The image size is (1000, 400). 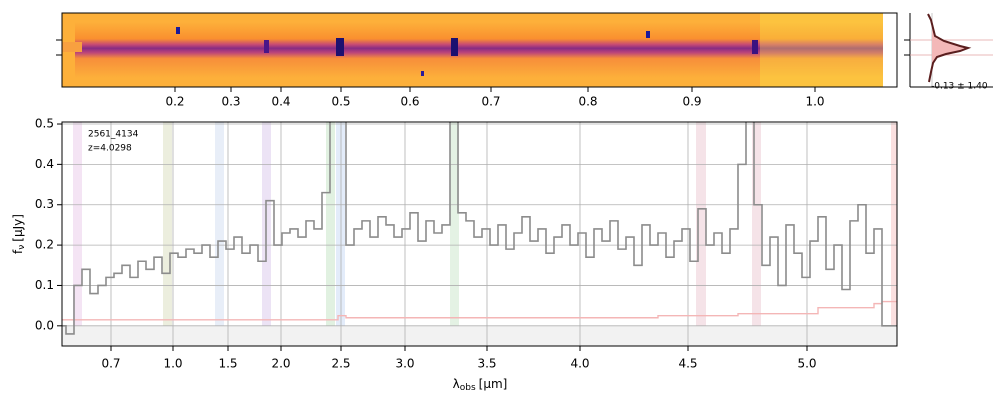 I want to click on x-tick-label: 3.5, so click(x=486, y=364).